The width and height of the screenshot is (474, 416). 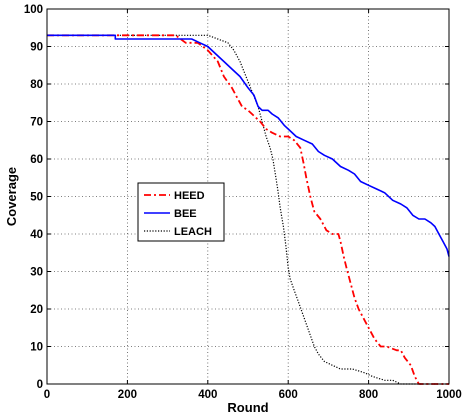 What do you see at coordinates (47, 395) in the screenshot?
I see `x-tick-label: 0` at bounding box center [47, 395].